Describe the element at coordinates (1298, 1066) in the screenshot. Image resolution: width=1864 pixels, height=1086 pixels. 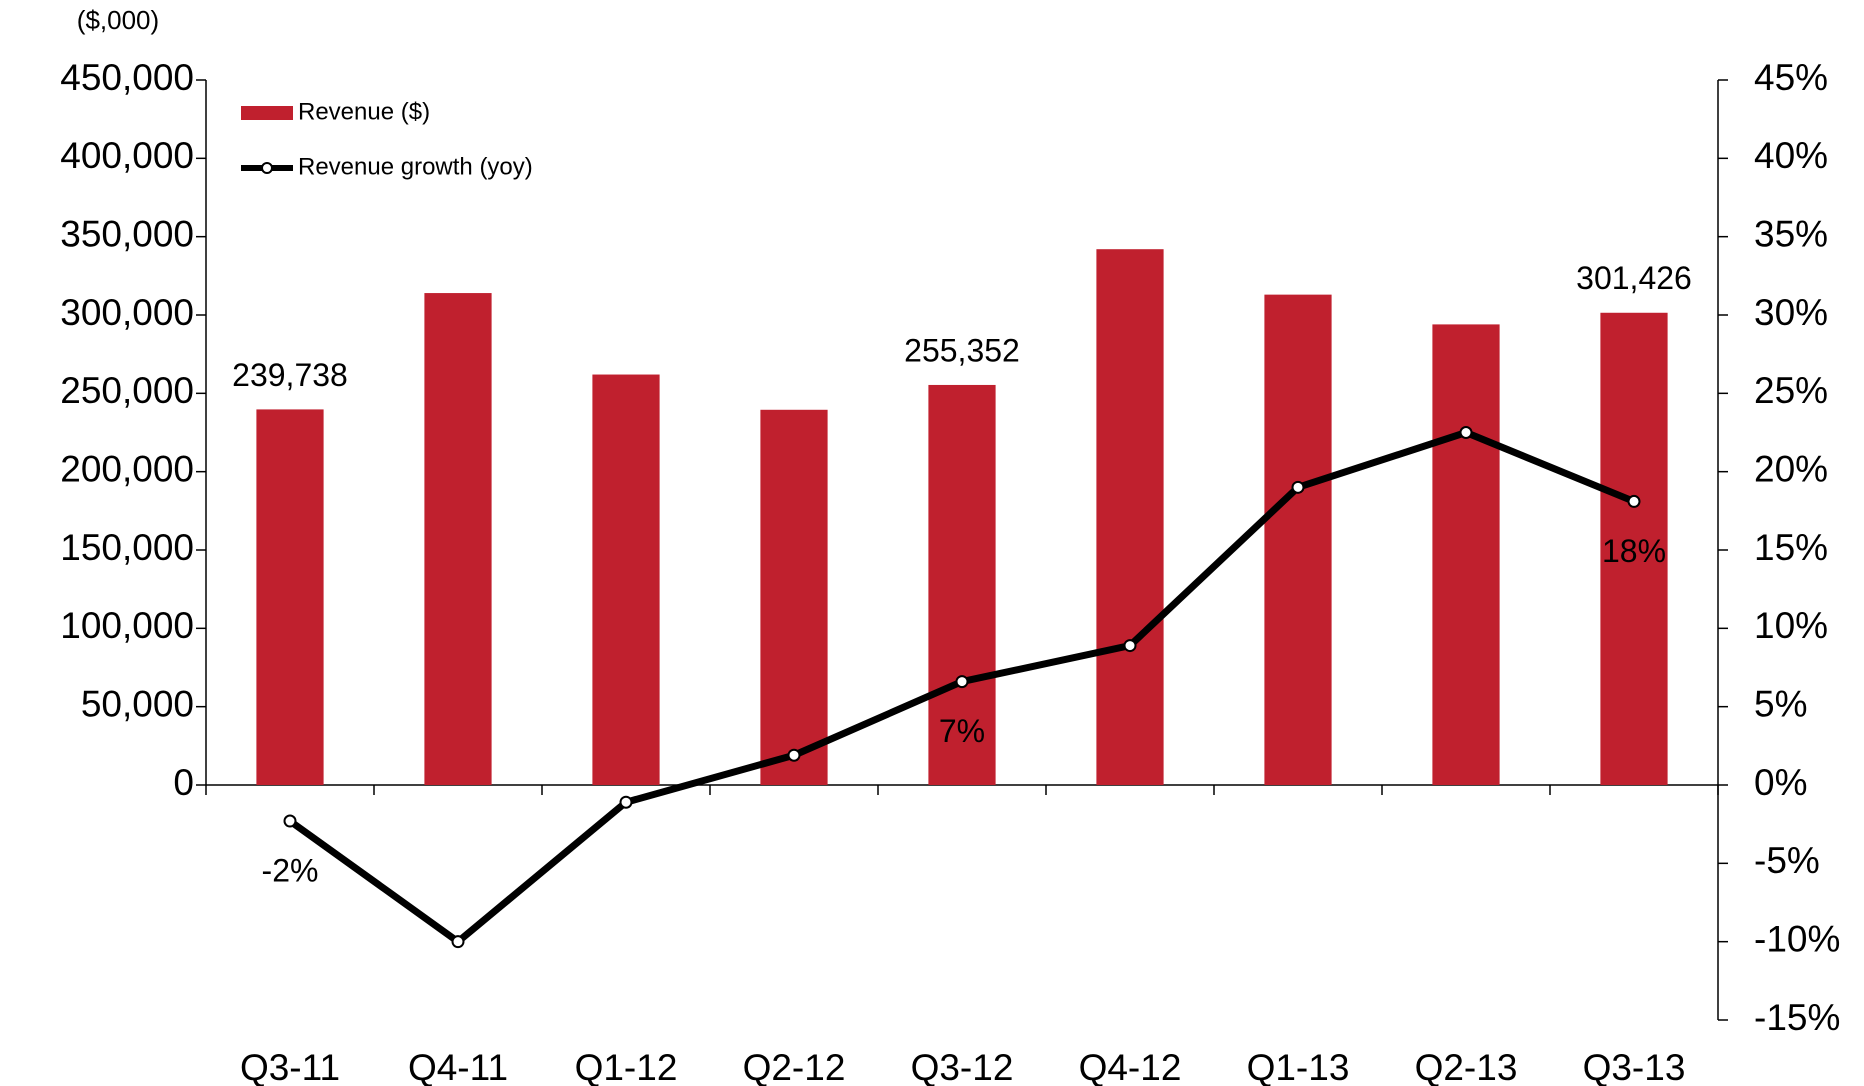
I see `x-tick-label: Q1-13` at that location.